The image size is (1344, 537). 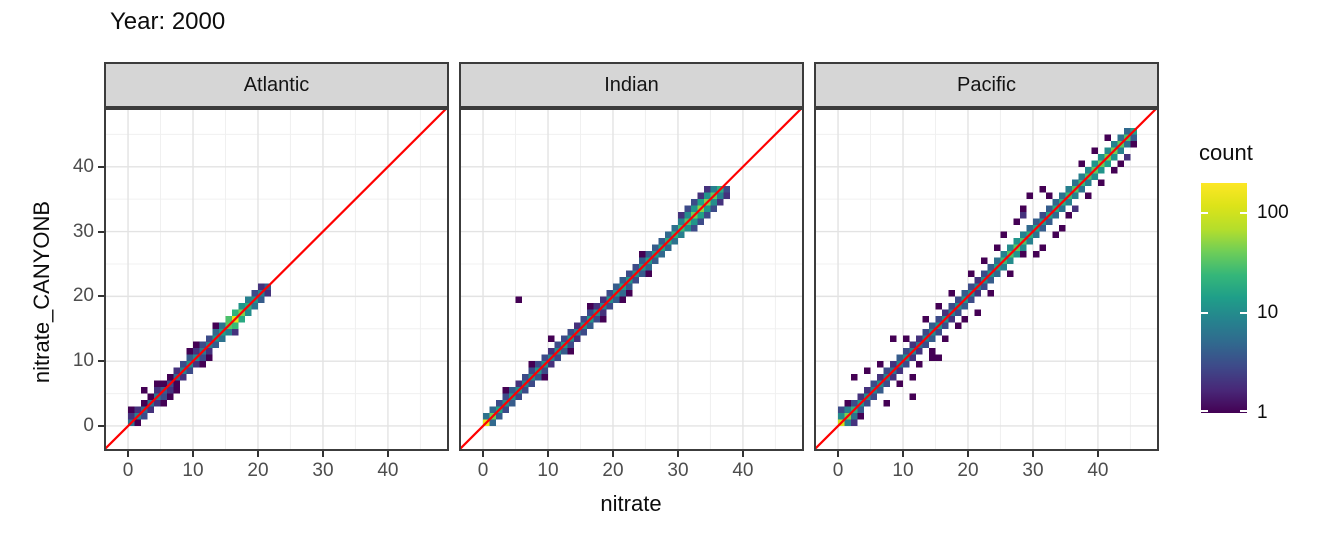 I want to click on facet-strip-label: Pacific, so click(x=986, y=84).